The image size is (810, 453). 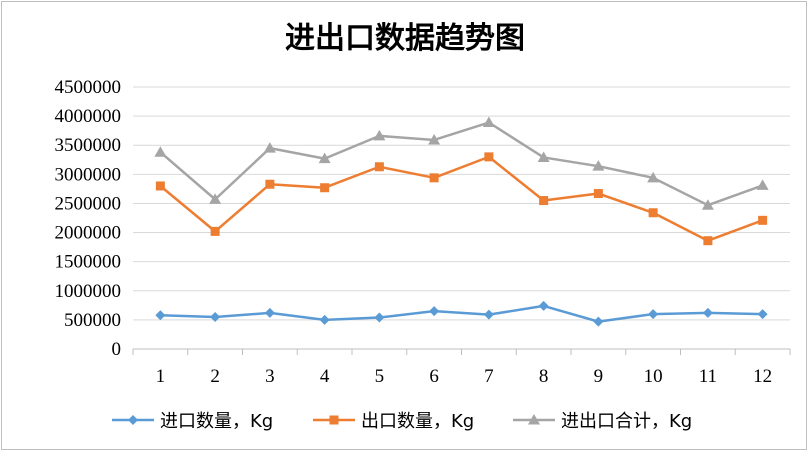 I want to click on x-tick-label: 2, so click(x=215, y=376).